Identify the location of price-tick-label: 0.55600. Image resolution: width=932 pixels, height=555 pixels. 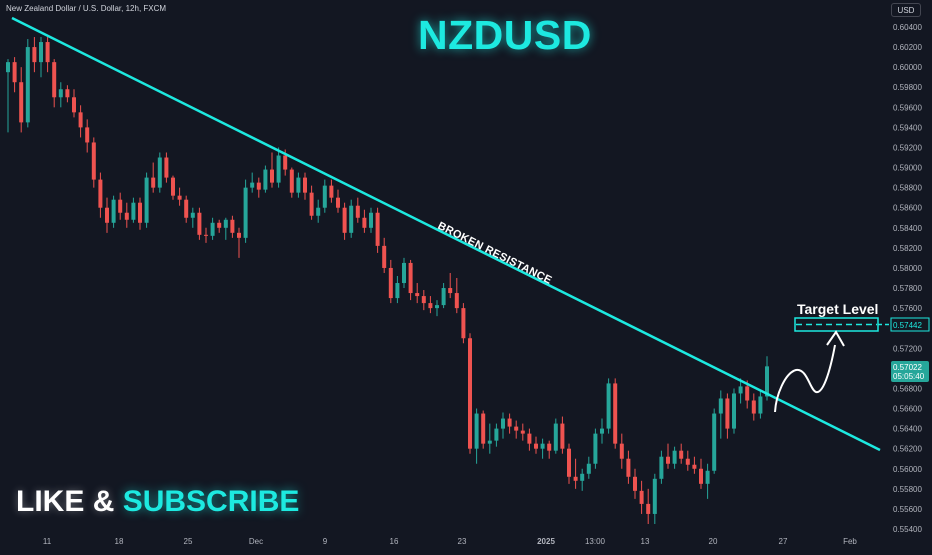
(907, 509).